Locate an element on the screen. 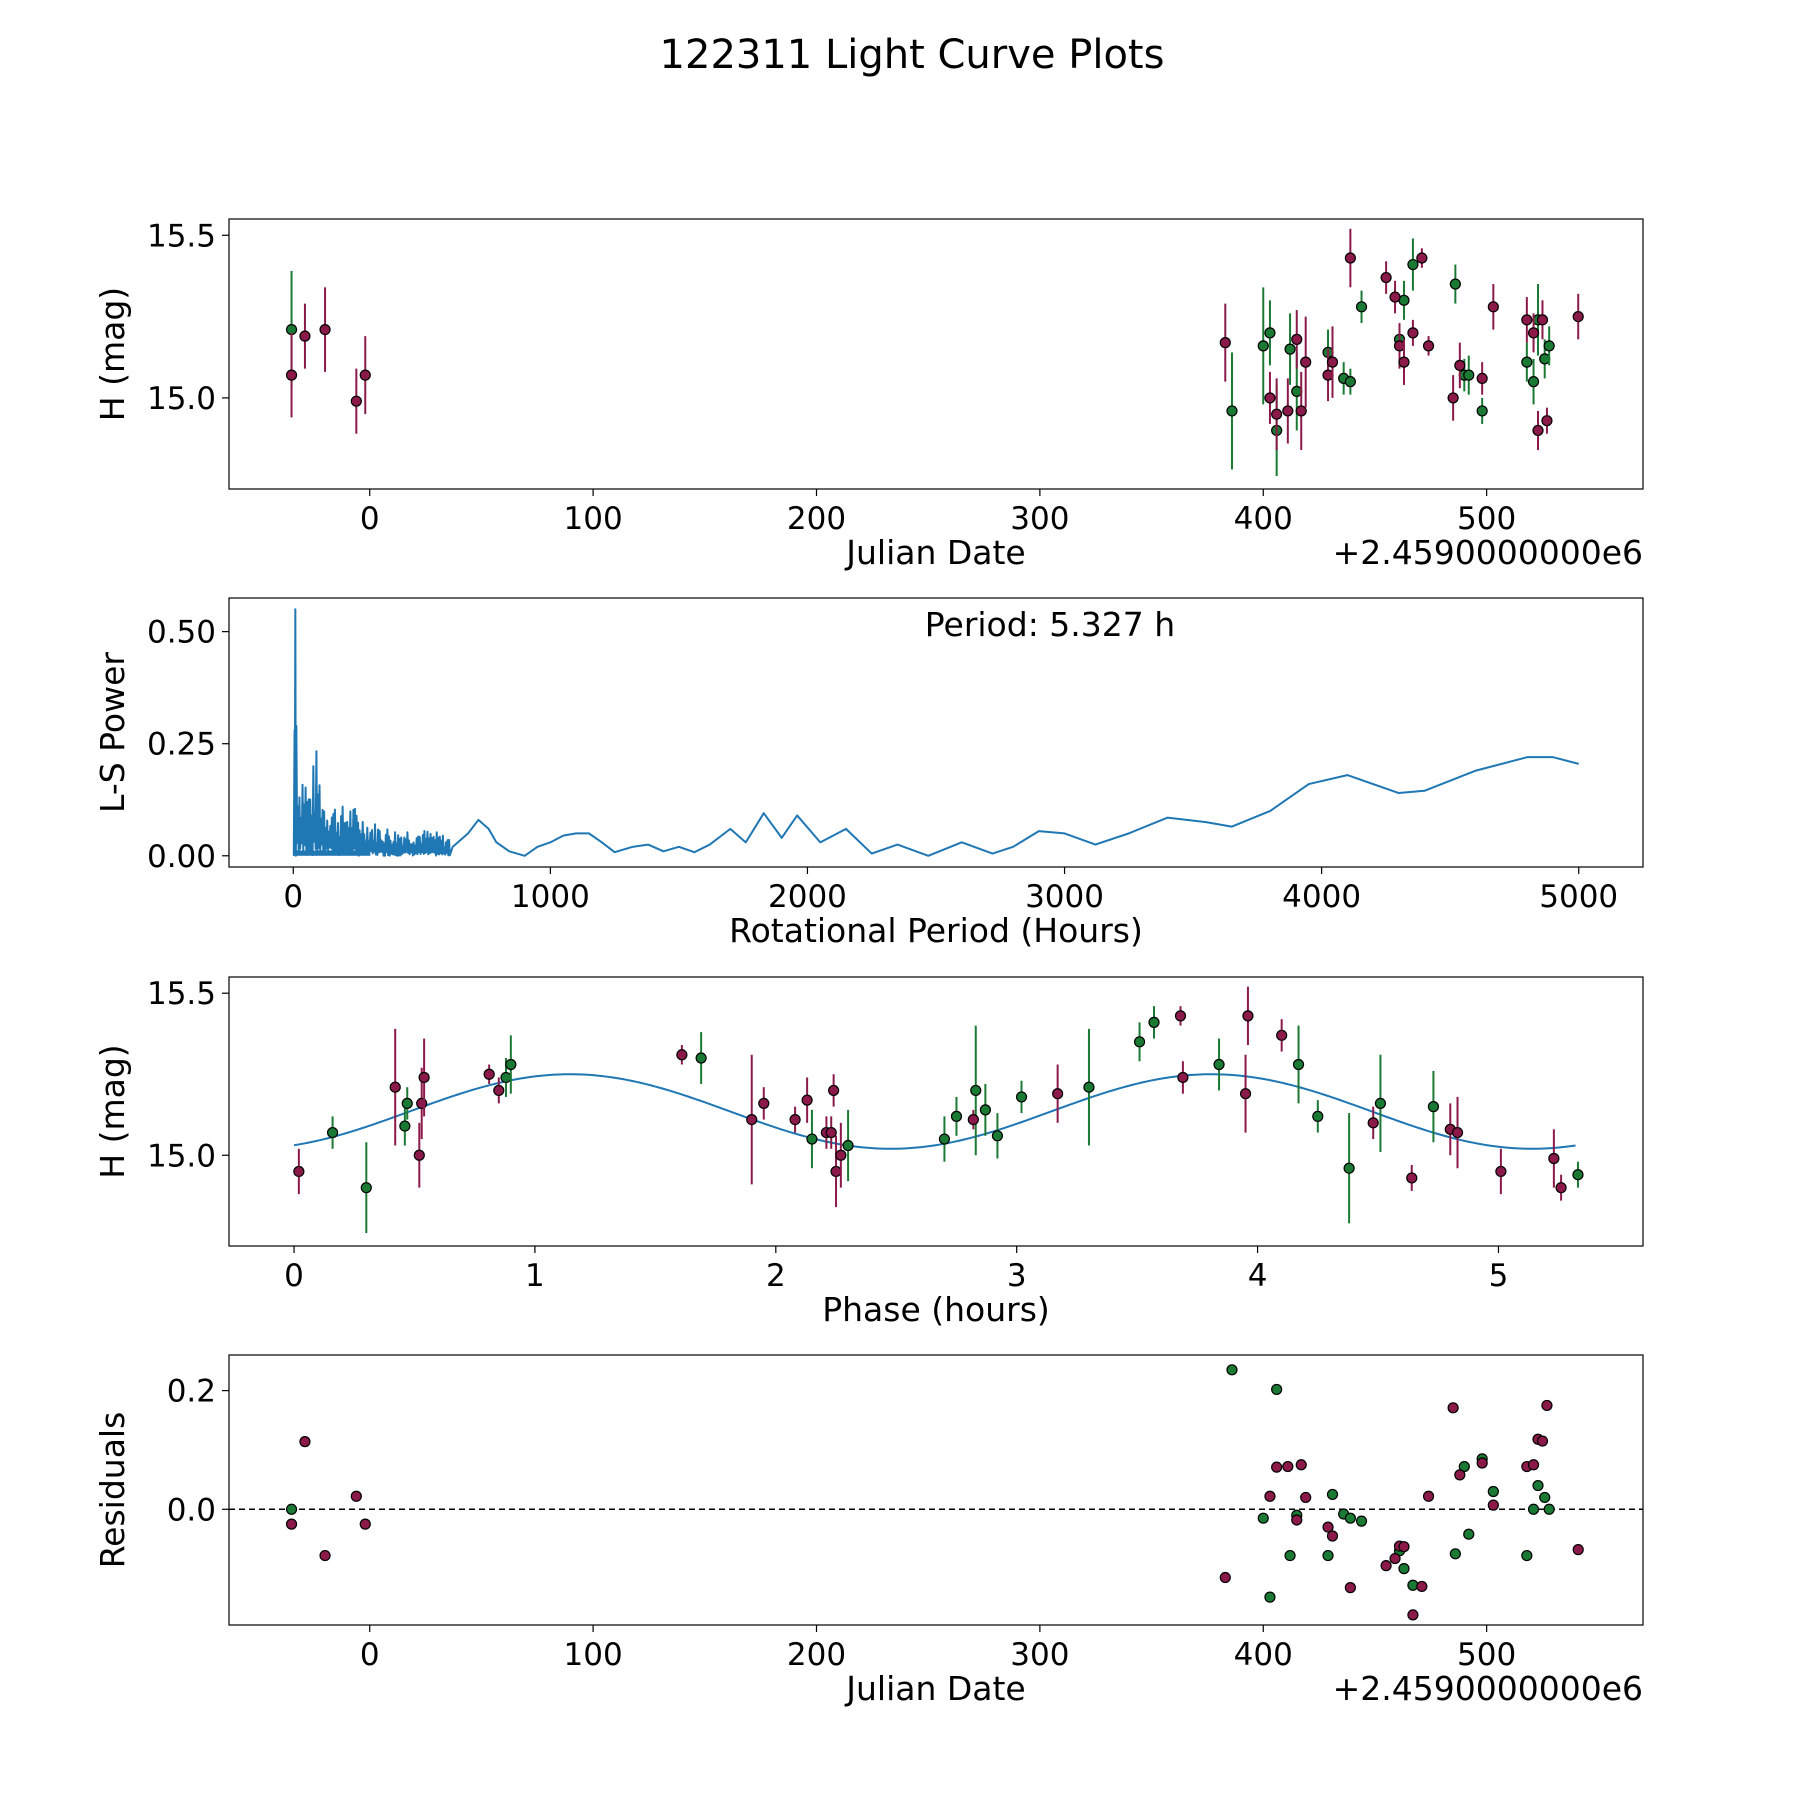 This screenshot has height=1800, width=1800. light-curve-xtick-label: 300 is located at coordinates (1039, 519).